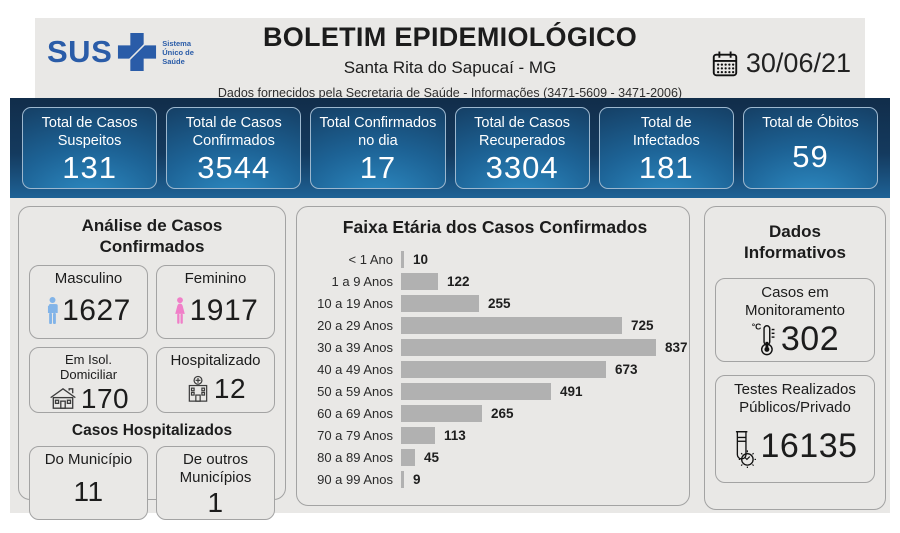 This screenshot has height=533, width=900. I want to click on chart-row: 60 a 69 Anos 265, so click(495, 414).